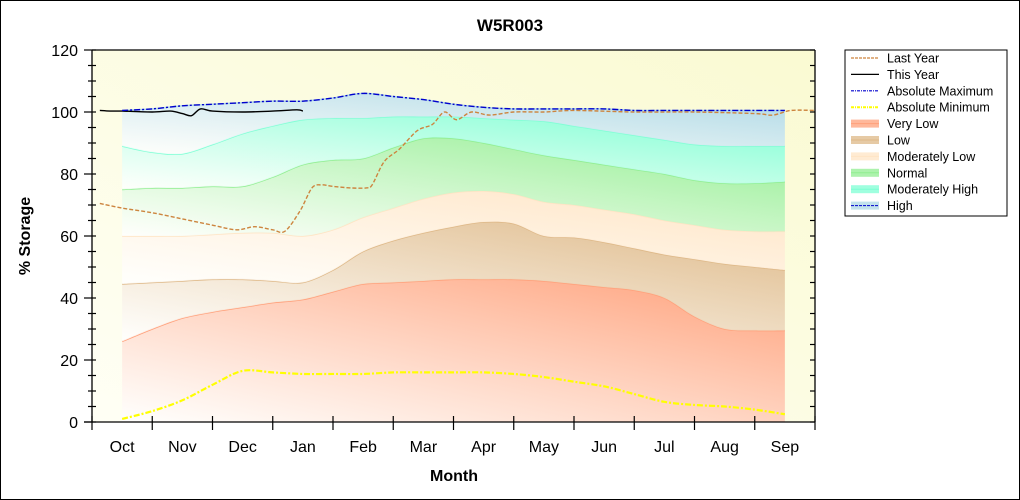  Describe the element at coordinates (182, 447) in the screenshot. I see `x-tick-label: Nov` at that location.